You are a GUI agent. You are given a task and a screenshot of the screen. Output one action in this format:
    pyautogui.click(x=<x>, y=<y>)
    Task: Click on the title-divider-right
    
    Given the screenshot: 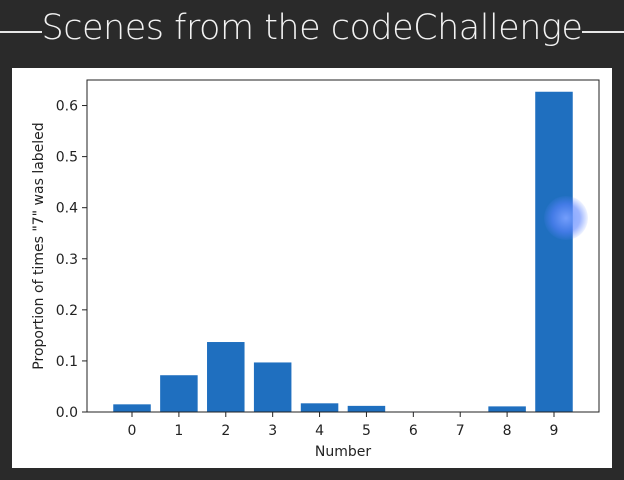 What is the action you would take?
    pyautogui.click(x=603, y=32)
    